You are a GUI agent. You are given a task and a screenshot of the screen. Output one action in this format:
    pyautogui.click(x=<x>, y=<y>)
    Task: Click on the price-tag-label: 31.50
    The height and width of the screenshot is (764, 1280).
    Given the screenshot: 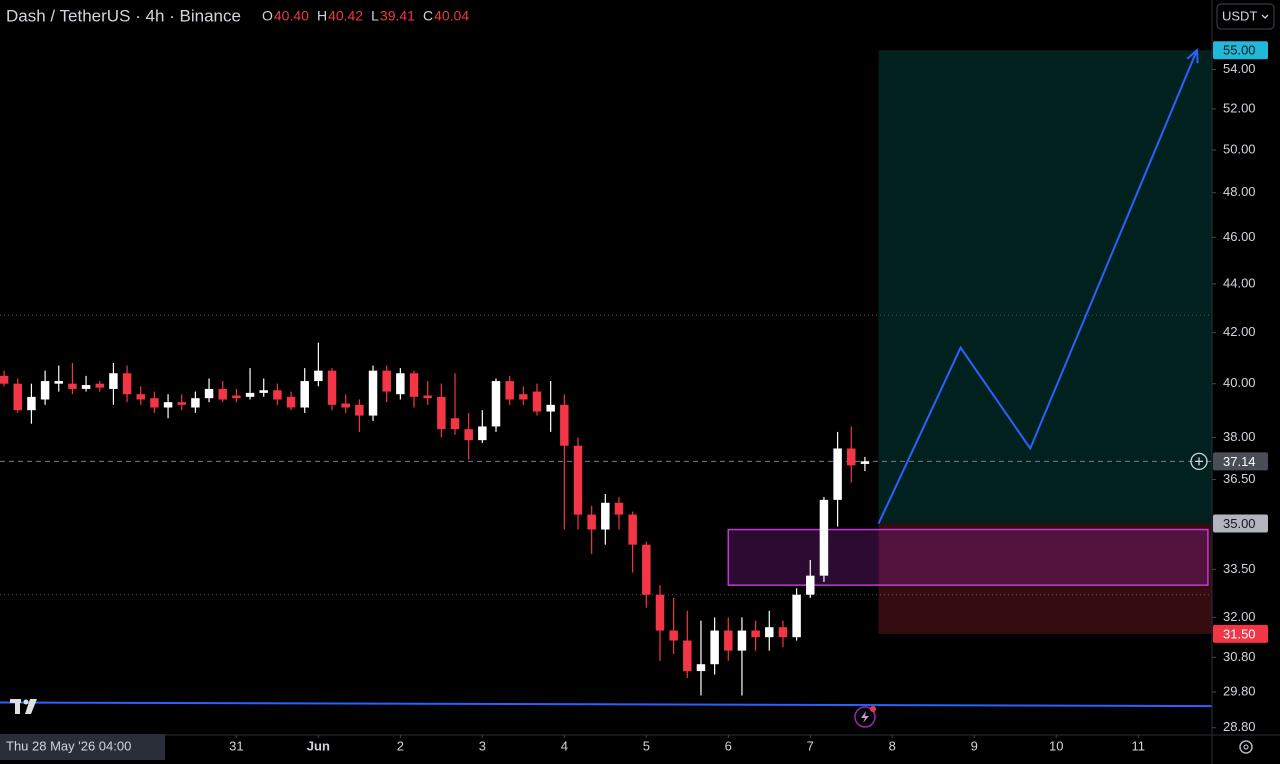 What is the action you would take?
    pyautogui.click(x=1239, y=633)
    